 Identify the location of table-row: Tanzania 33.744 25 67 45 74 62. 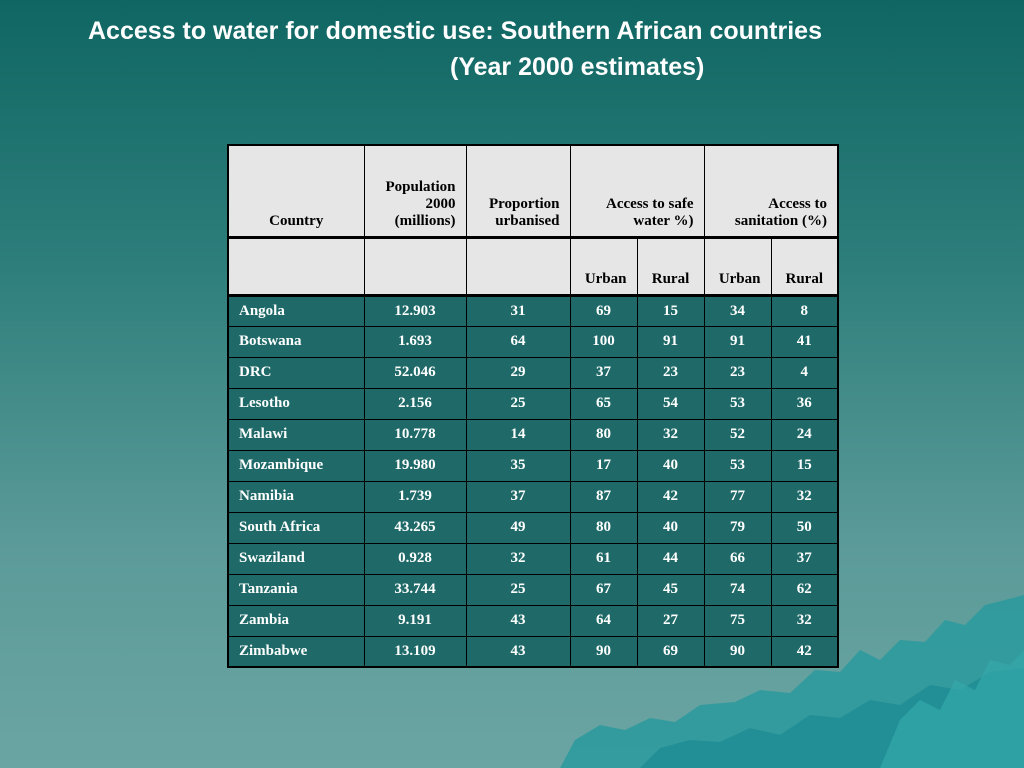
(533, 589).